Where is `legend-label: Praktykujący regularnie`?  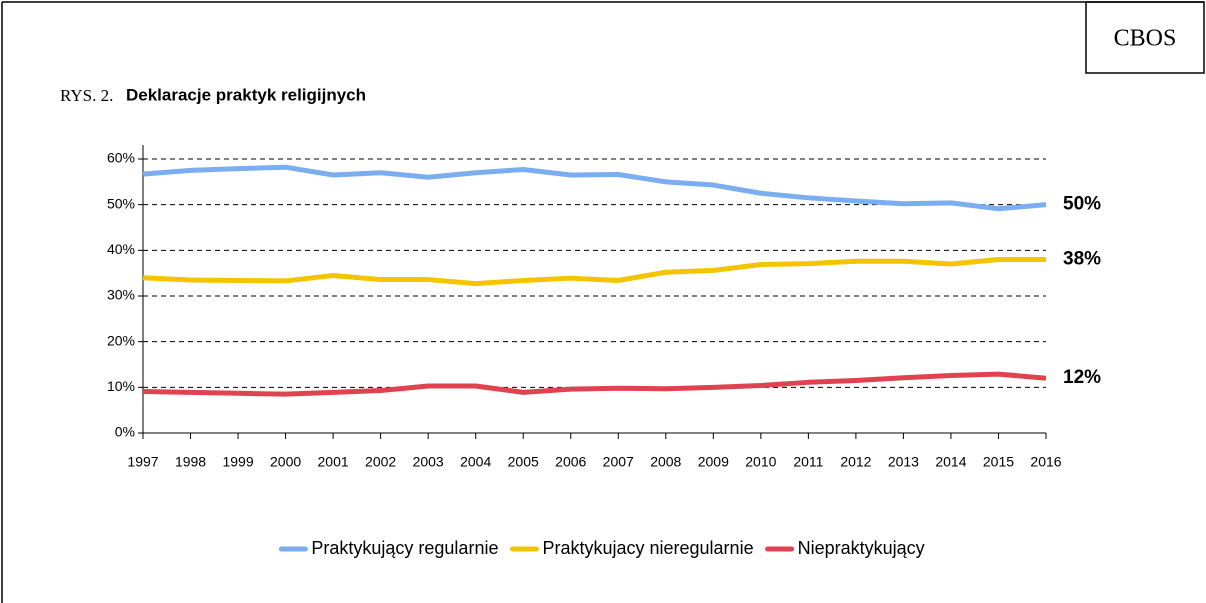
legend-label: Praktykujący regularnie is located at coordinates (404, 548).